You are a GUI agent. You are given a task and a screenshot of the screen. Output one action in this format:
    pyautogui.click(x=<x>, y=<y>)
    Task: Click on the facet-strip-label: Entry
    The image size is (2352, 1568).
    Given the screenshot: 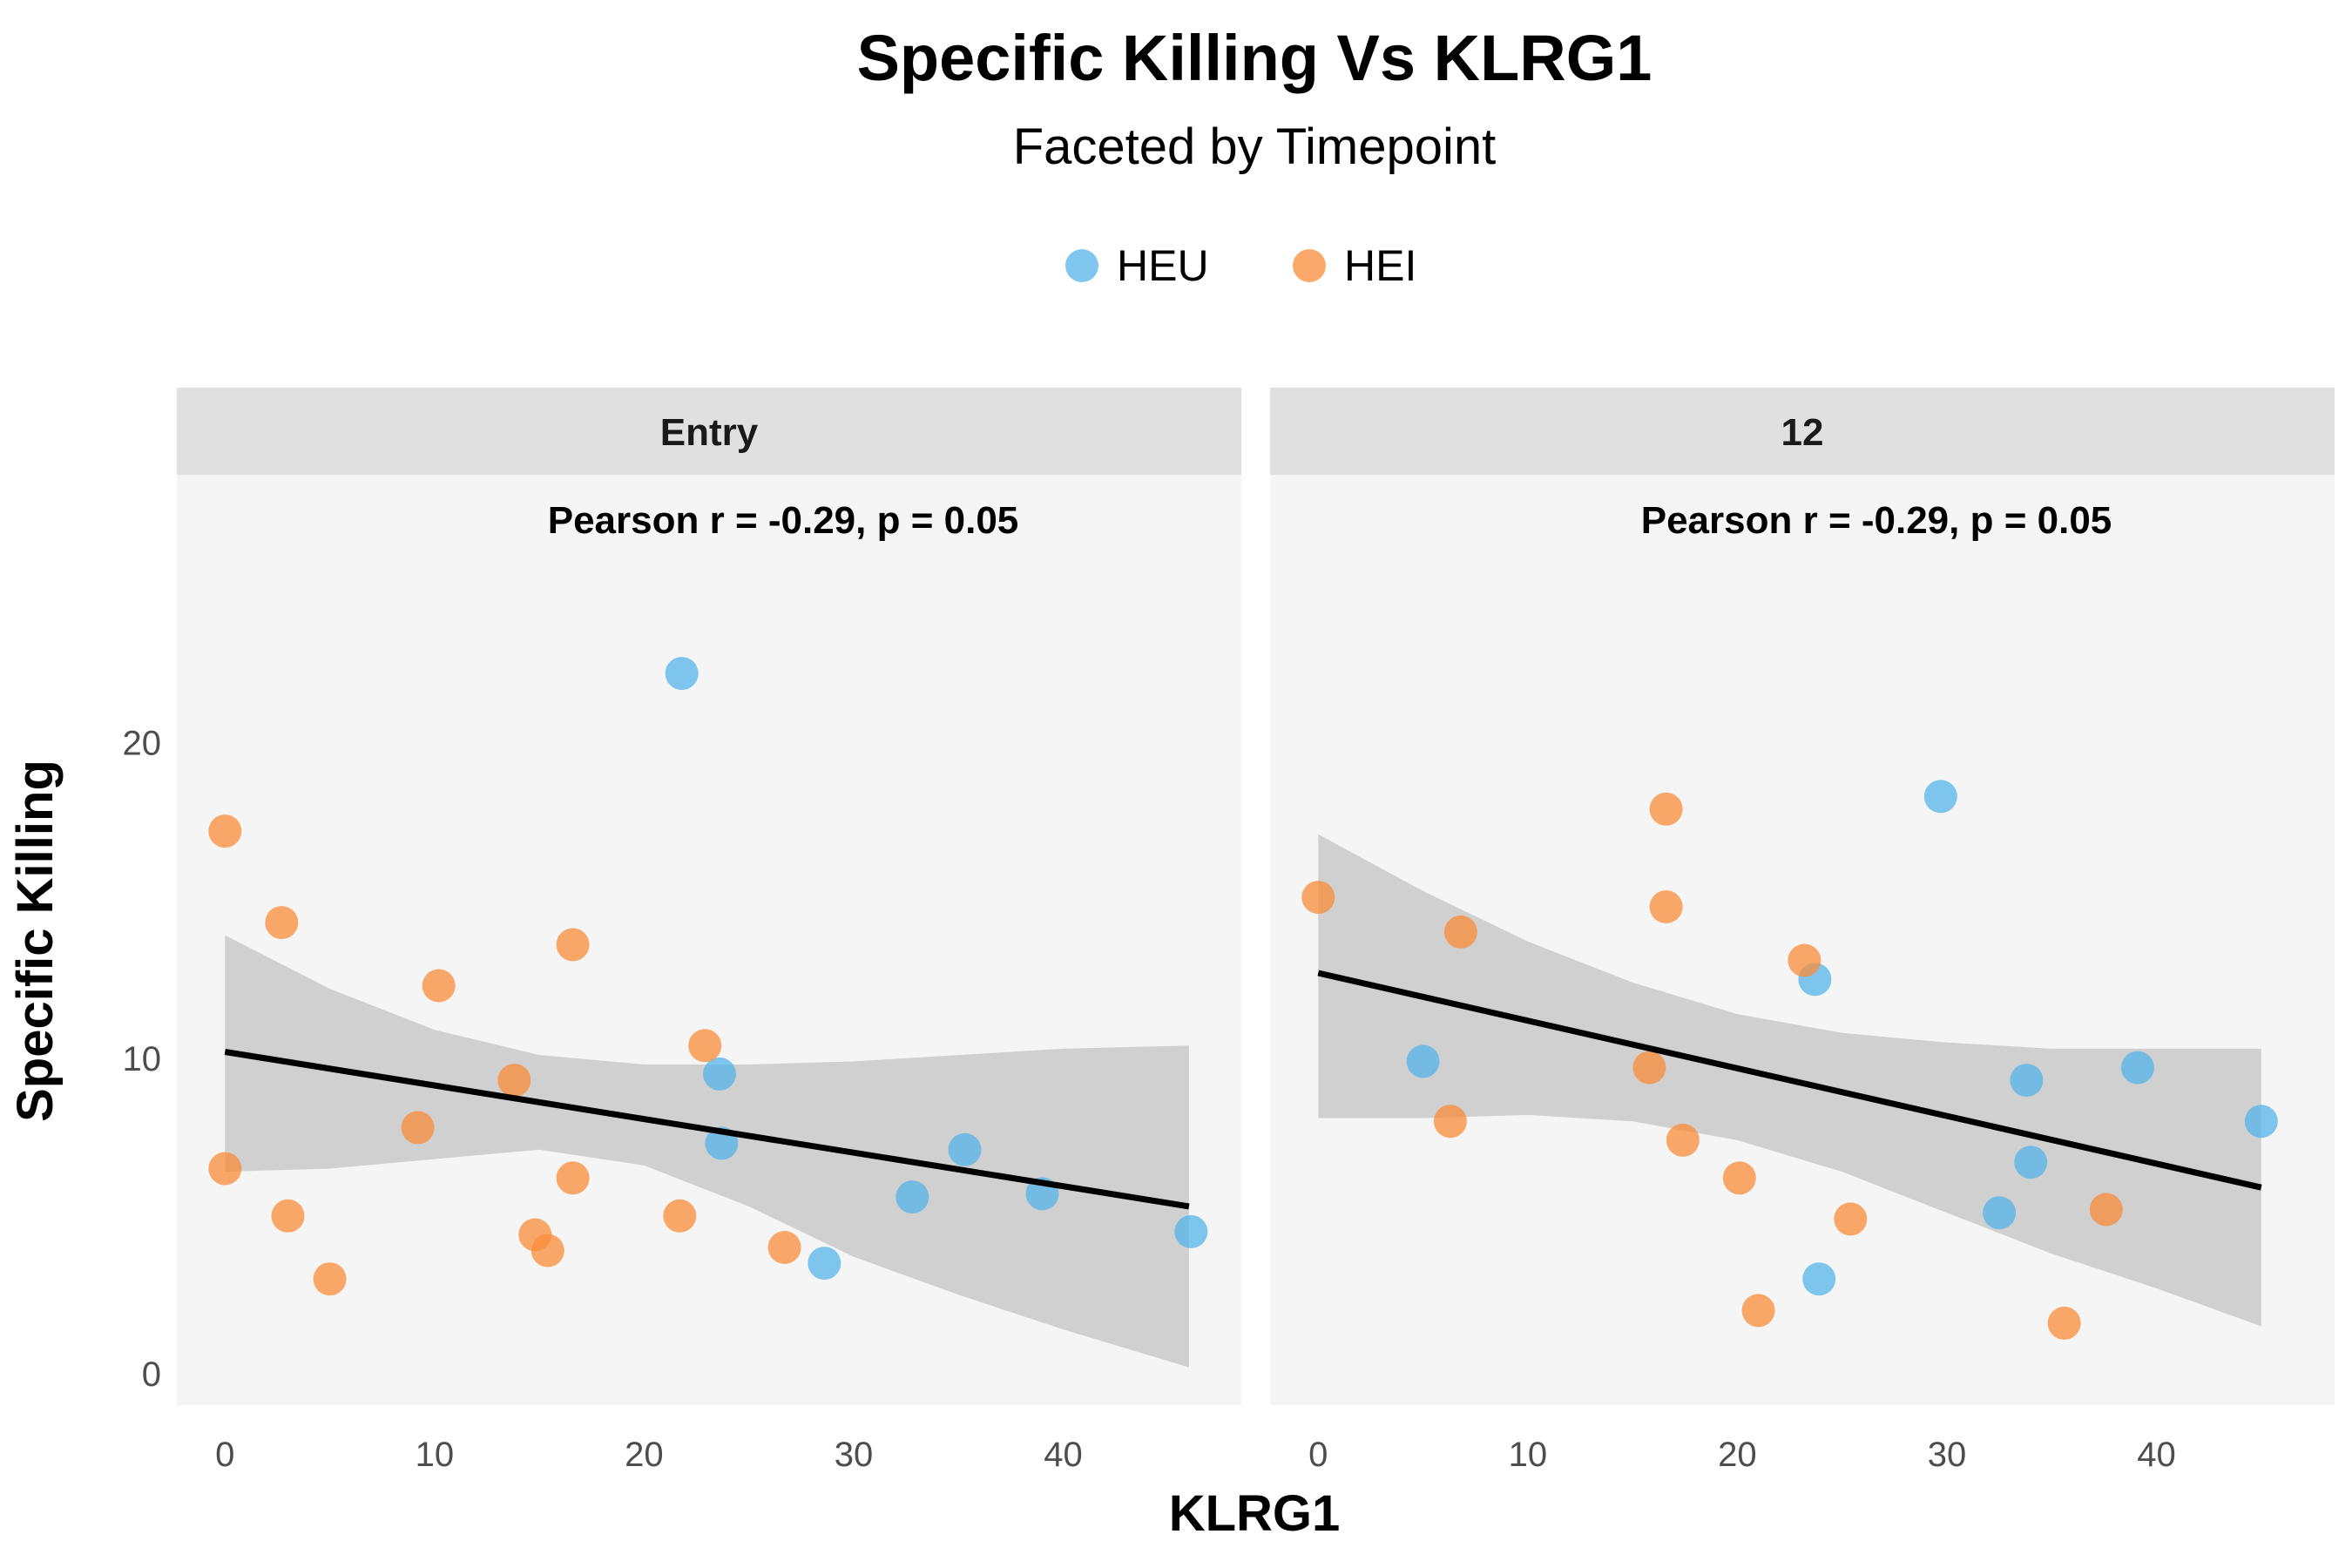 What is the action you would take?
    pyautogui.click(x=709, y=432)
    